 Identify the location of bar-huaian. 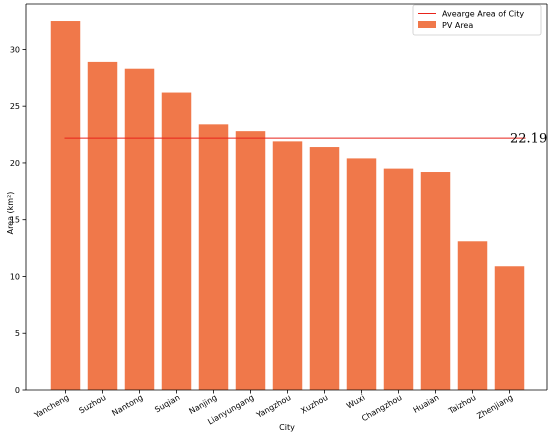
(435, 281).